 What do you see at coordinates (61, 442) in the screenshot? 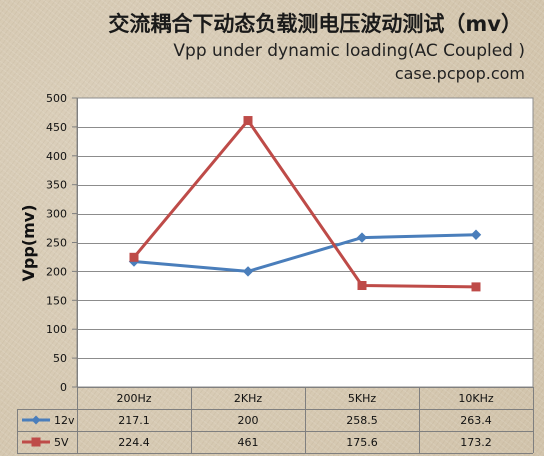
I see `legend-label: 5V` at bounding box center [61, 442].